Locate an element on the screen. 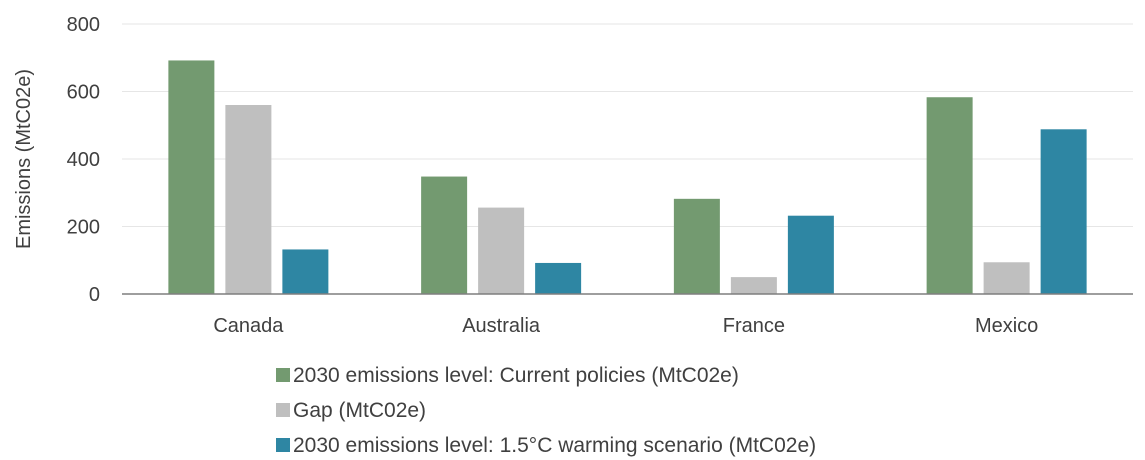 The width and height of the screenshot is (1145, 460). x-tick-label: Mexico is located at coordinates (1006, 326).